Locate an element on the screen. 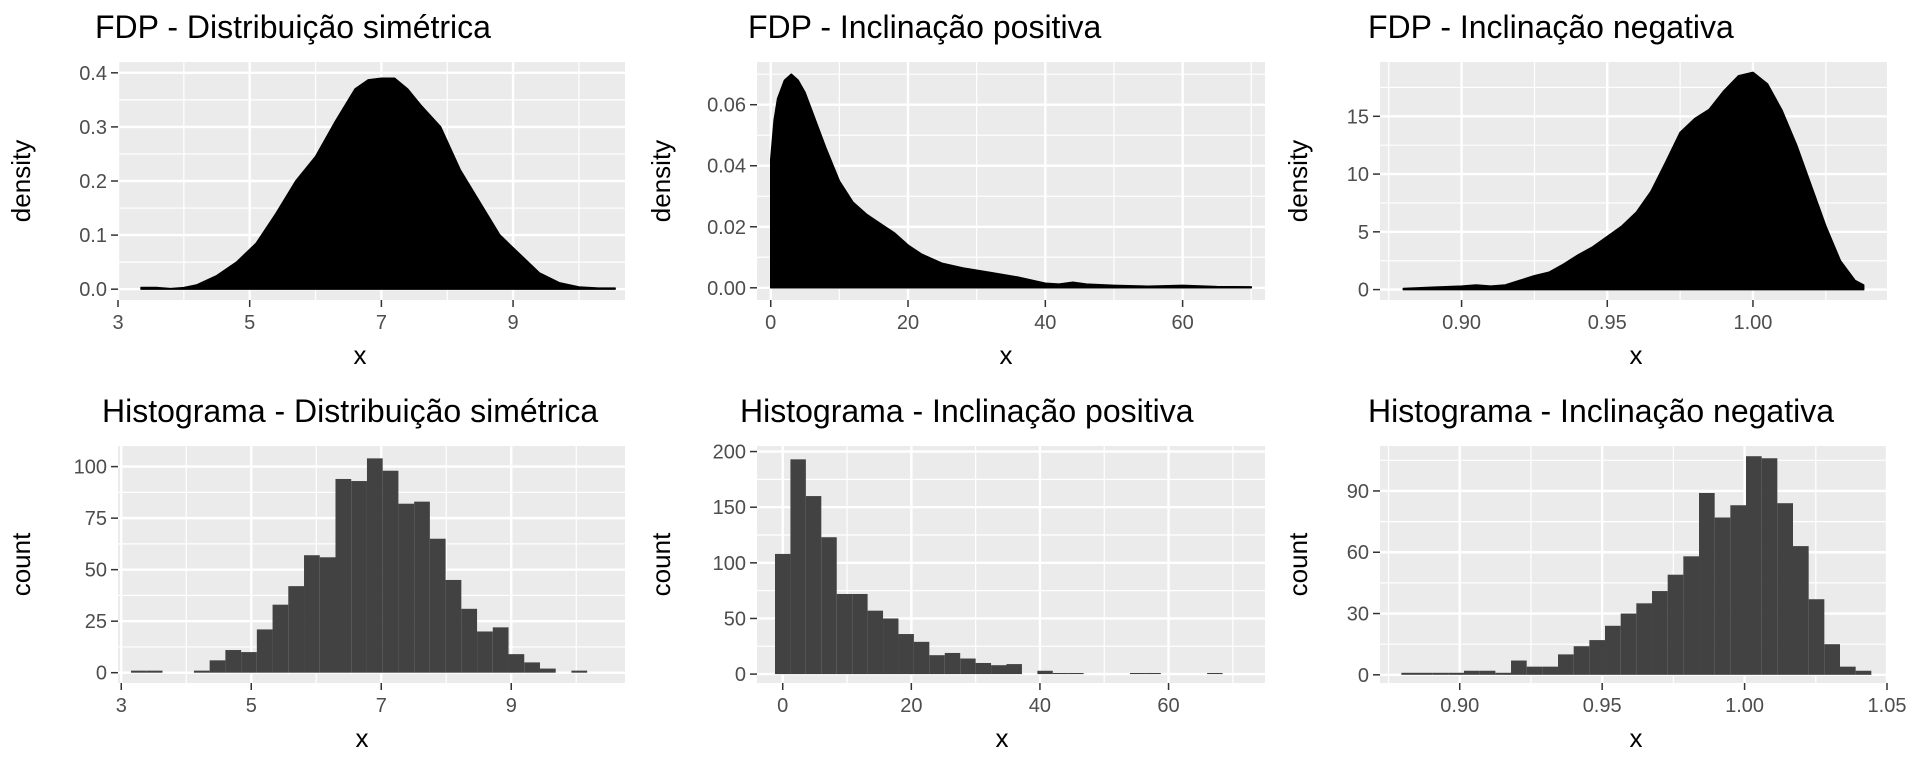  y-tick-label: 0.06 is located at coordinates (726, 106).